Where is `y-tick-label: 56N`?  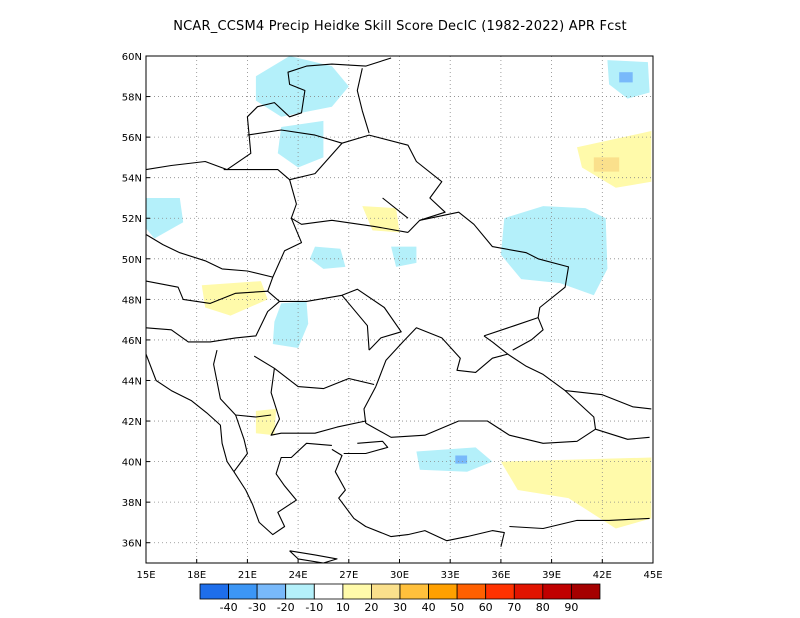
y-tick-label: 56N is located at coordinates (132, 138).